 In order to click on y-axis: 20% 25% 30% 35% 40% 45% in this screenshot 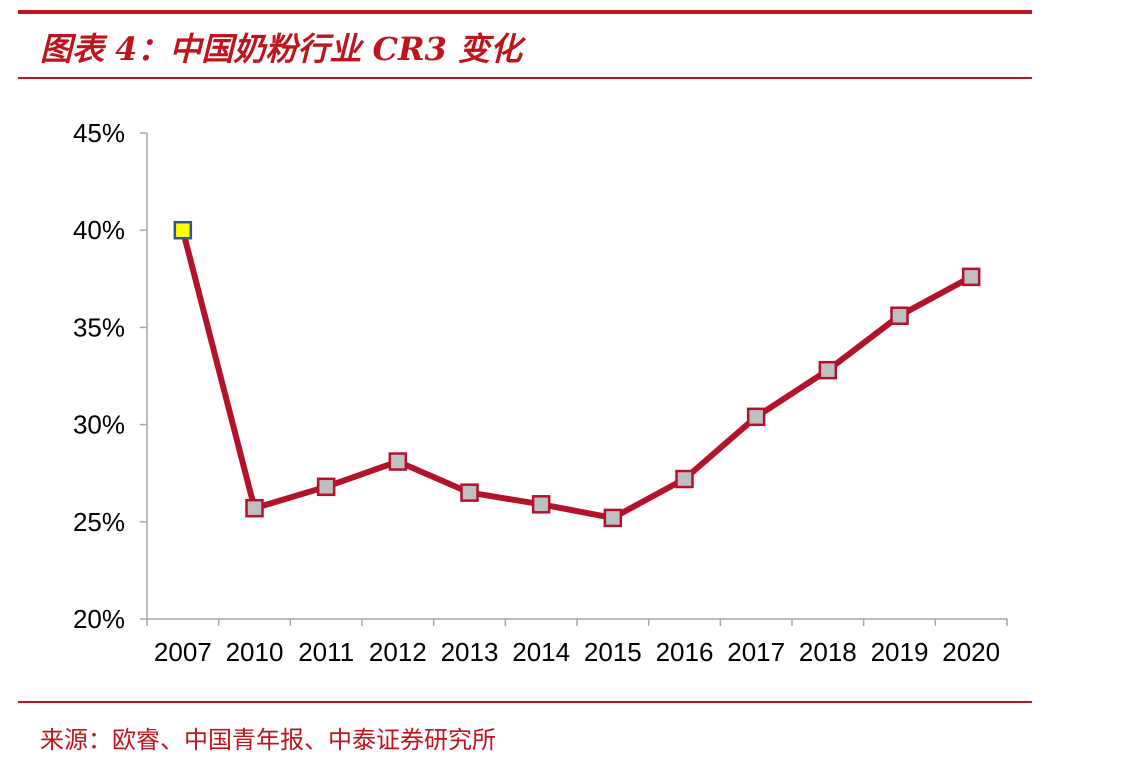, I will do `click(110, 376)`.